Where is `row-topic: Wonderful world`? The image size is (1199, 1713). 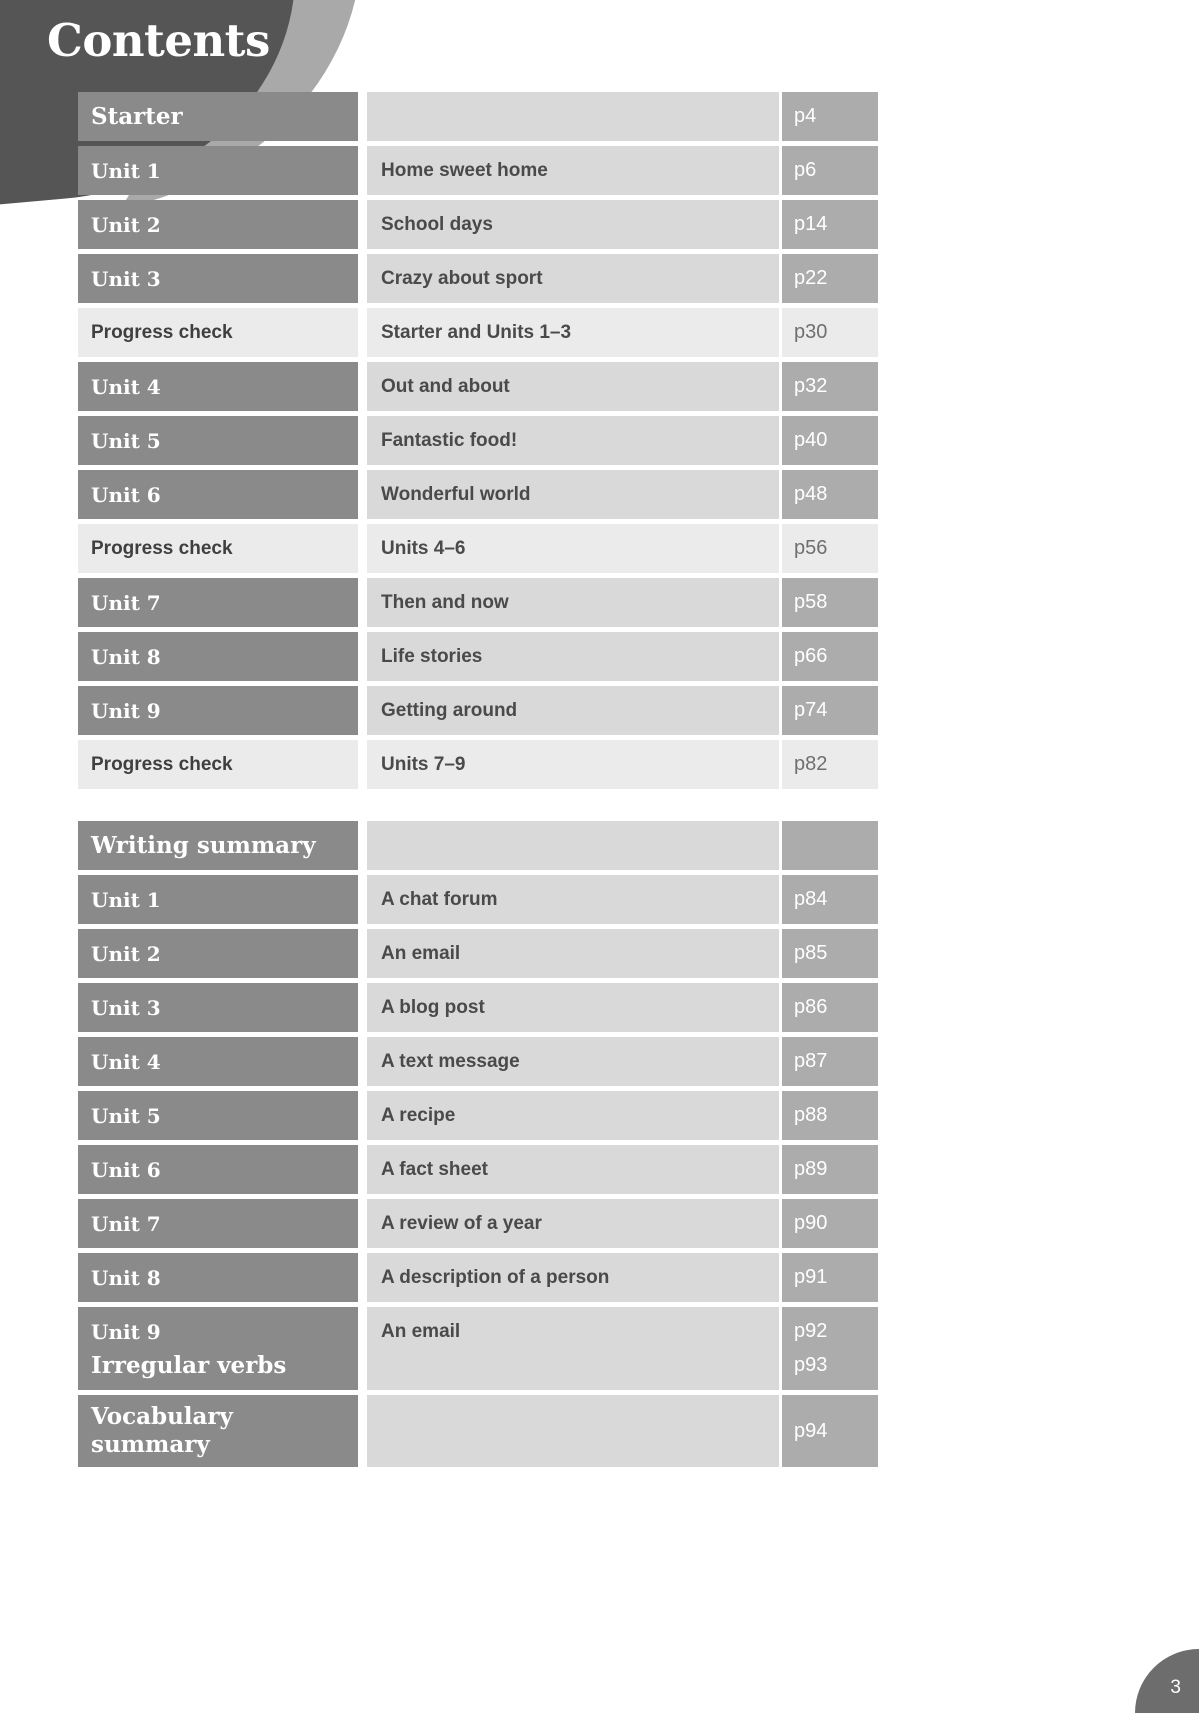
row-topic: Wonderful world is located at coordinates (573, 494).